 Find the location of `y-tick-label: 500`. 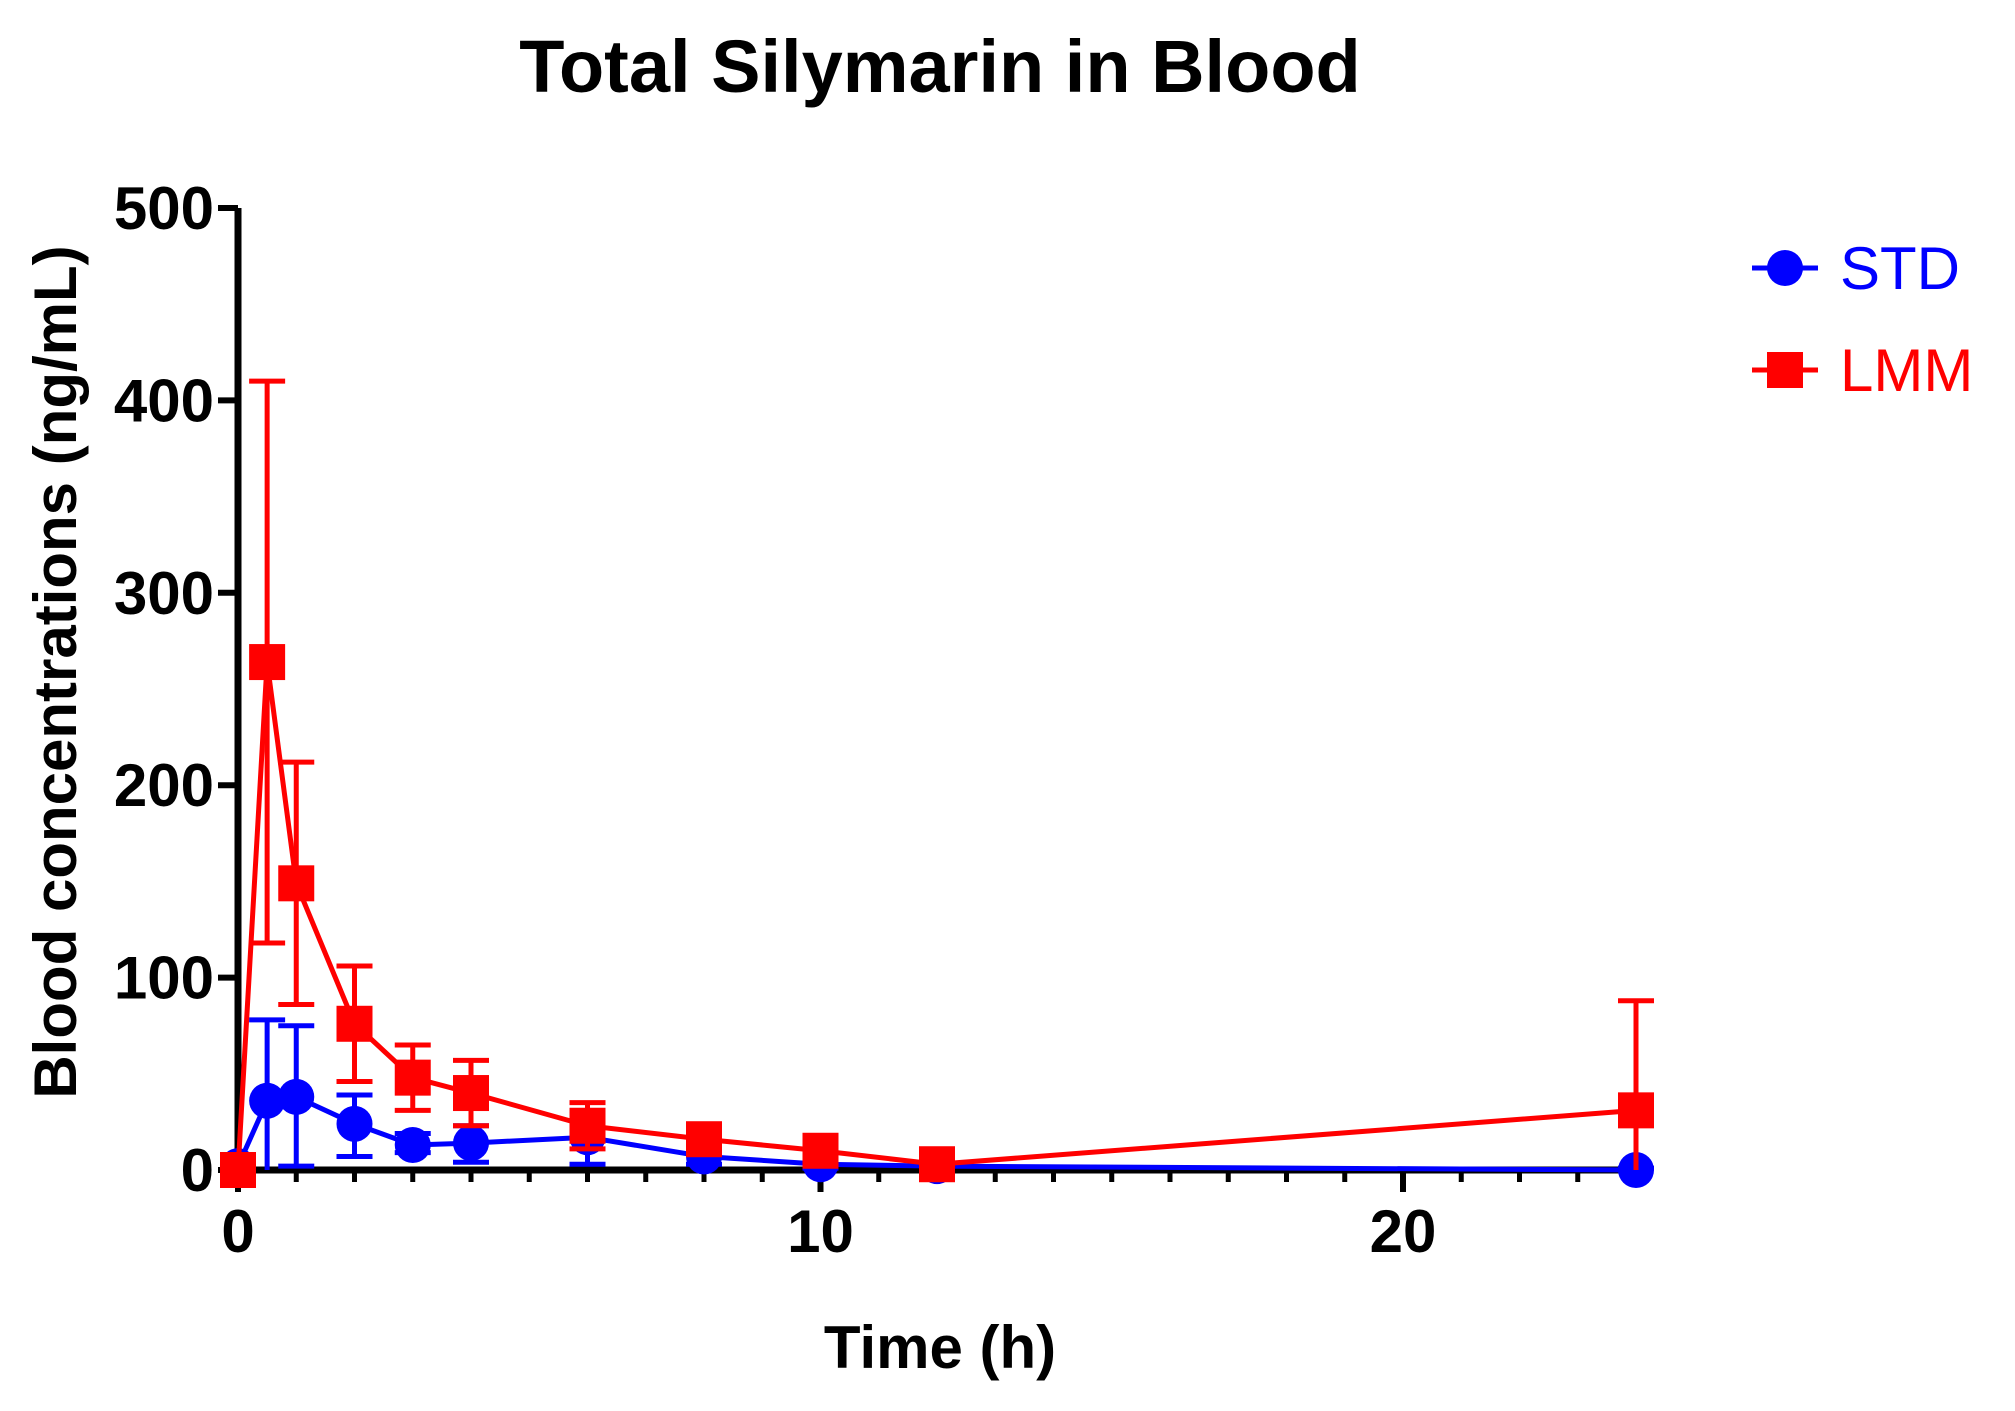

y-tick-label: 500 is located at coordinates (164, 208).